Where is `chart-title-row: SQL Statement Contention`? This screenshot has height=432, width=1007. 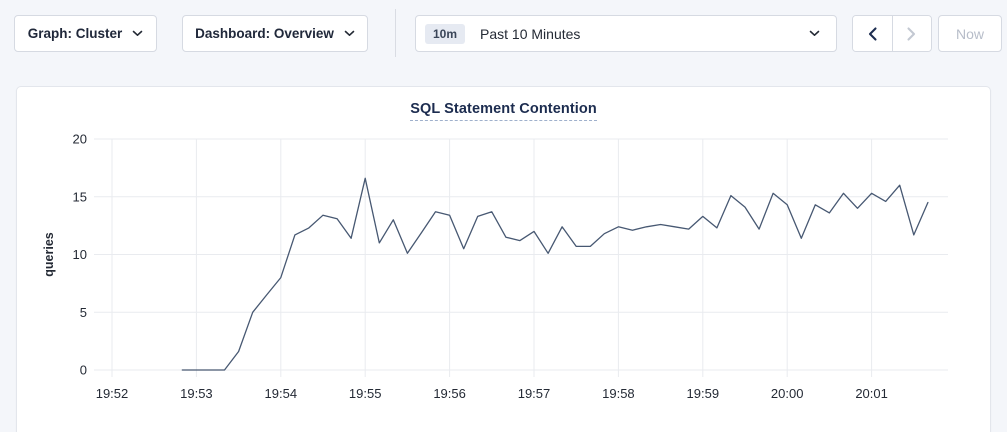 chart-title-row: SQL Statement Contention is located at coordinates (503, 110).